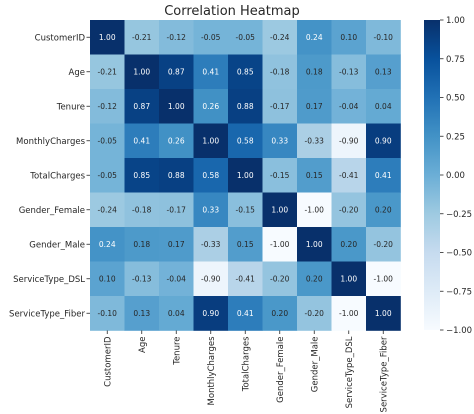 This screenshot has height=414, width=474. I want to click on colorbar-tick-label: −1.00, so click(459, 331).